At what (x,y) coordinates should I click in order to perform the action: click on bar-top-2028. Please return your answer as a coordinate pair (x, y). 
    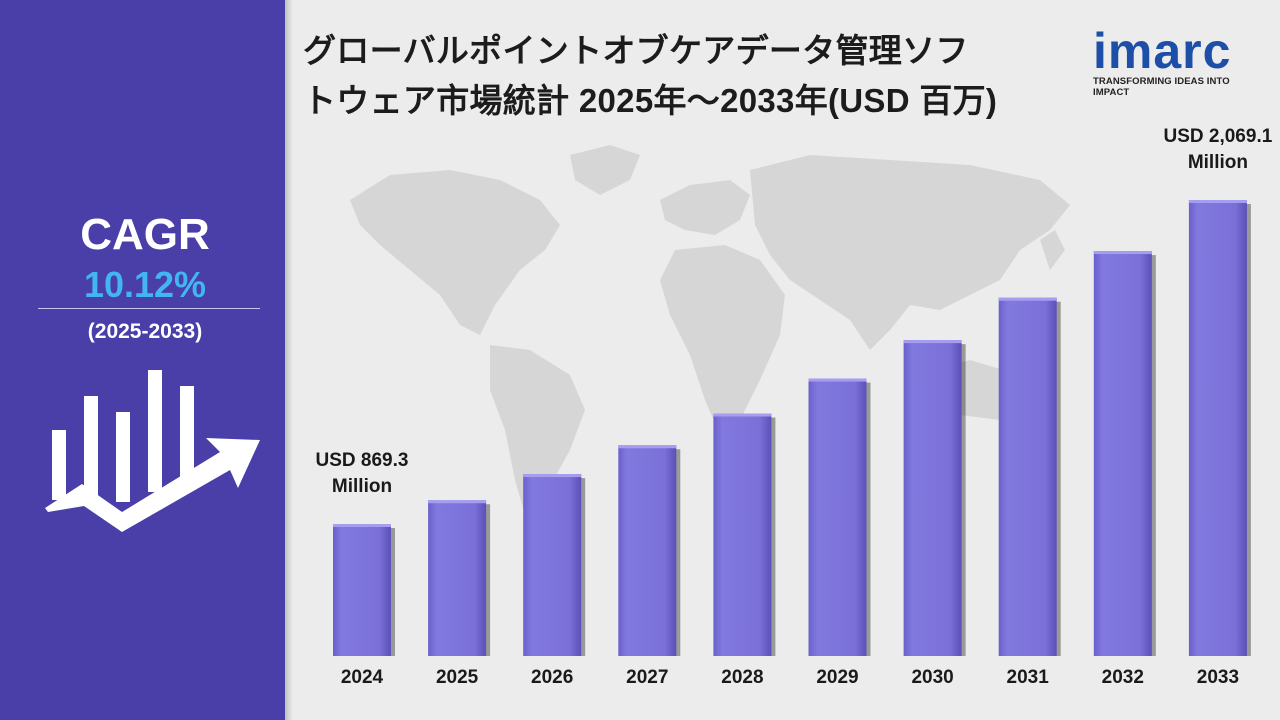
    Looking at the image, I should click on (742, 415).